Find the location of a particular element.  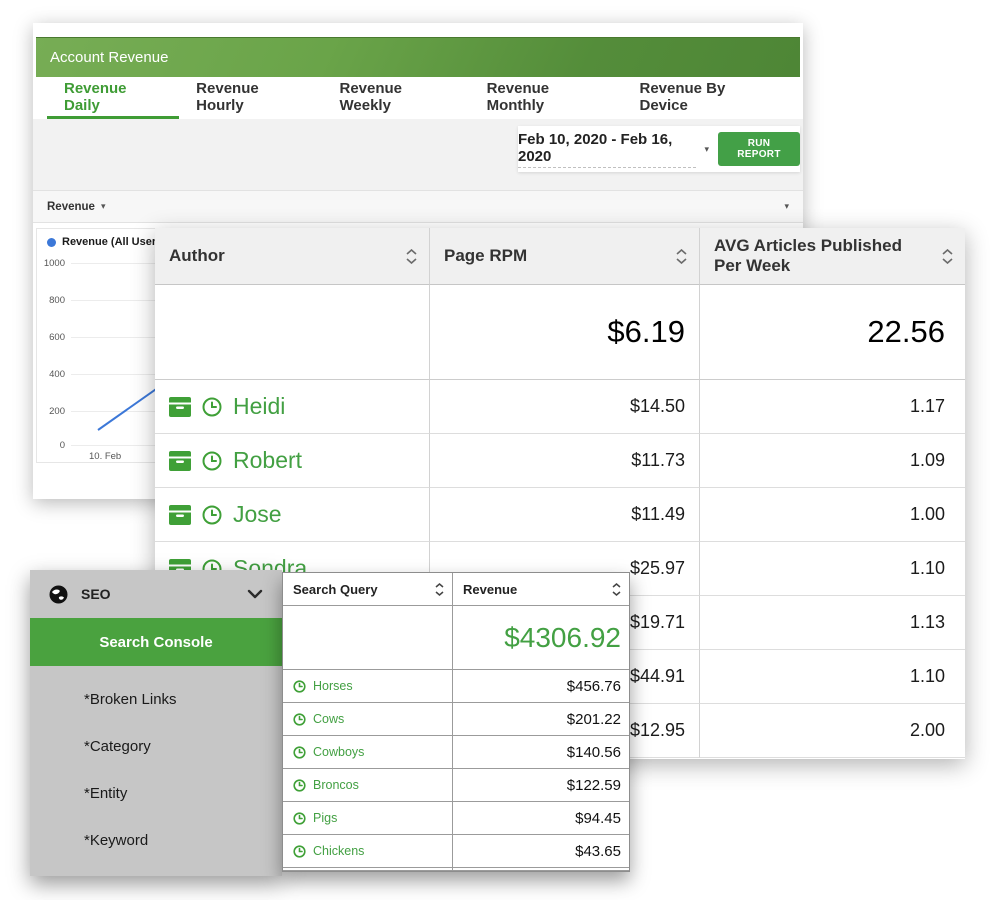

panel-title: Account Revenue is located at coordinates (109, 57).